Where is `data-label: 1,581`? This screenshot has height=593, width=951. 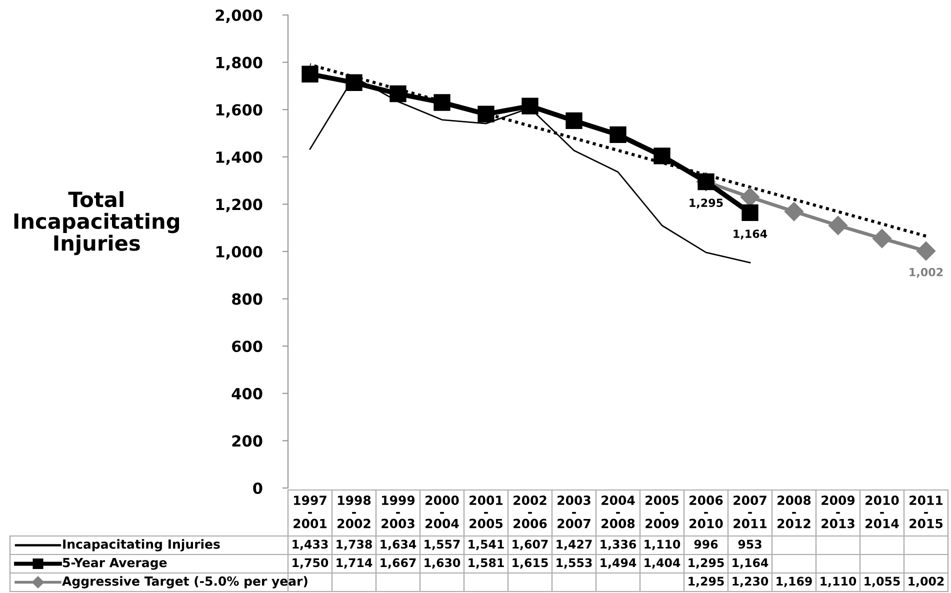
data-label: 1,581 is located at coordinates (486, 563).